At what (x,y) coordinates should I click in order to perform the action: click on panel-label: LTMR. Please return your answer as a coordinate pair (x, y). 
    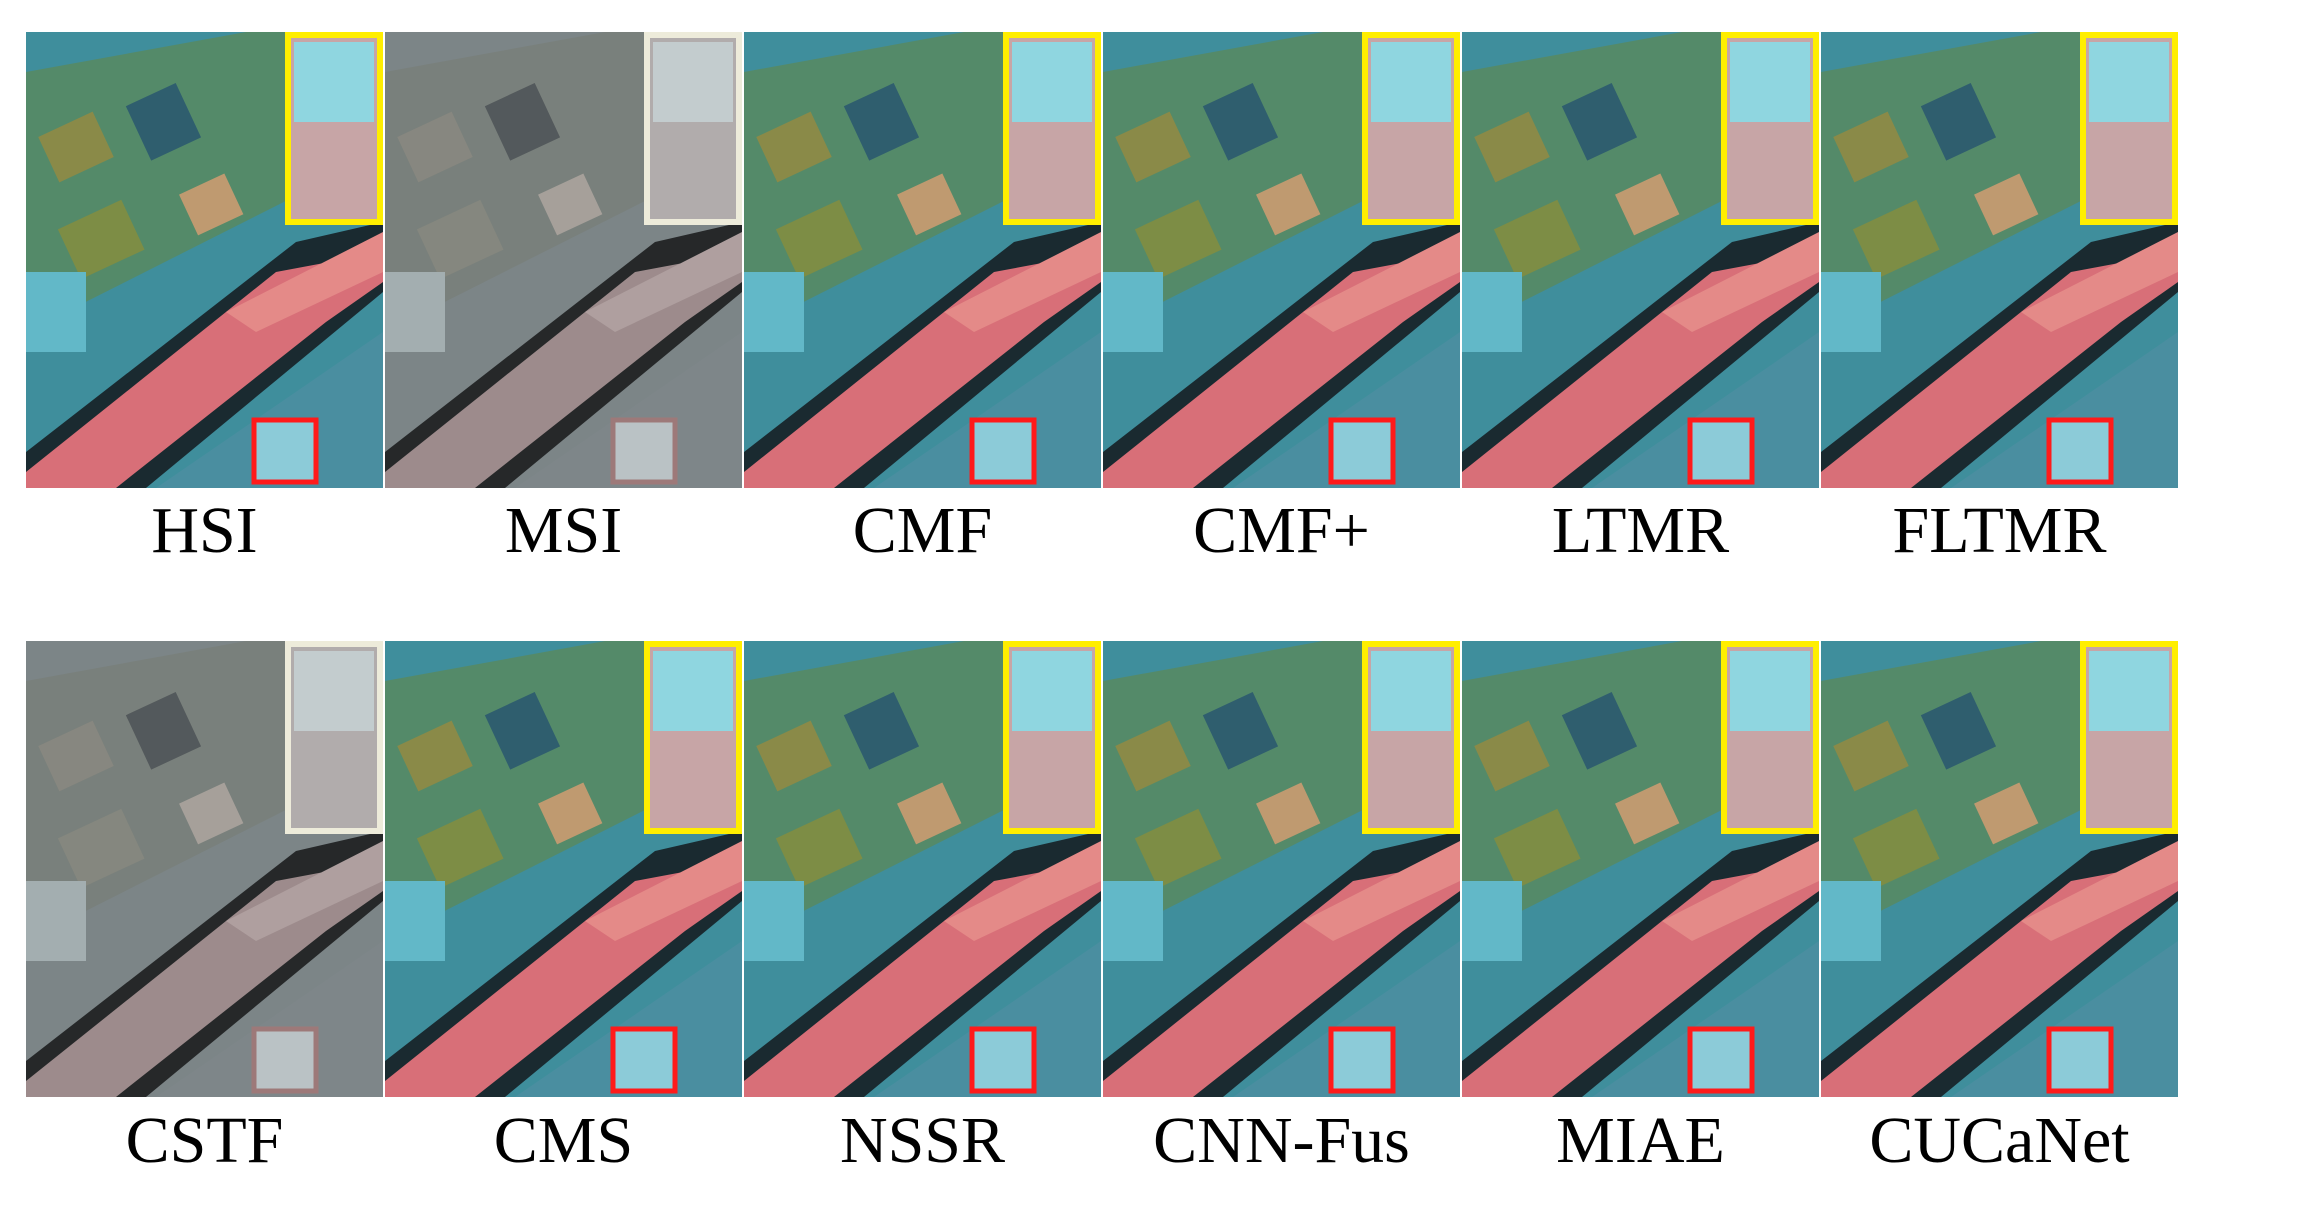
    Looking at the image, I should click on (1640, 530).